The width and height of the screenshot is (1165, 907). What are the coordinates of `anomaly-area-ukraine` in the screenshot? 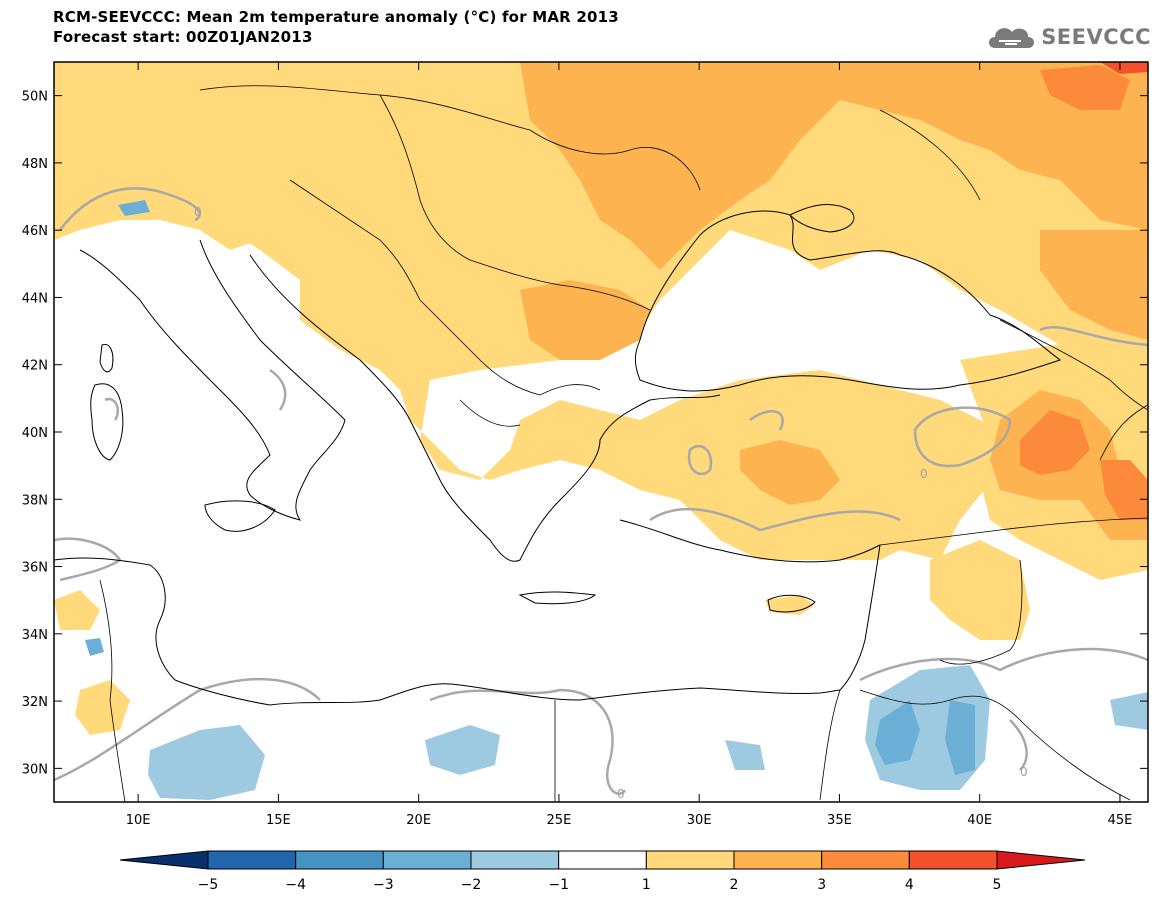 It's located at (834, 166).